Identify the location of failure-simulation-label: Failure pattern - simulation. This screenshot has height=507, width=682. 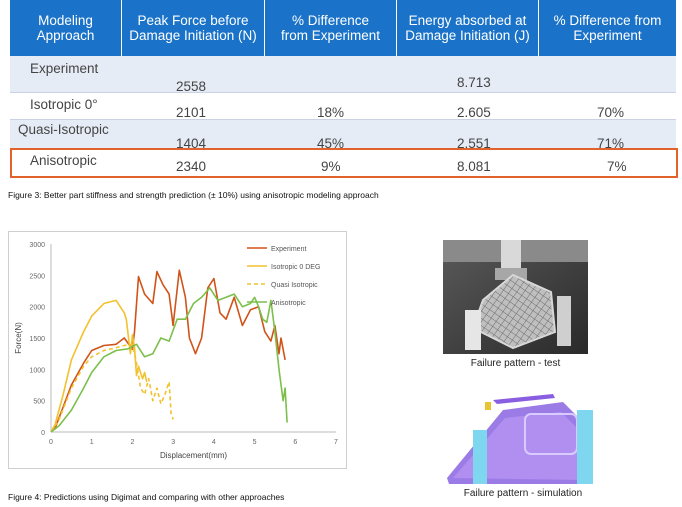
(523, 493).